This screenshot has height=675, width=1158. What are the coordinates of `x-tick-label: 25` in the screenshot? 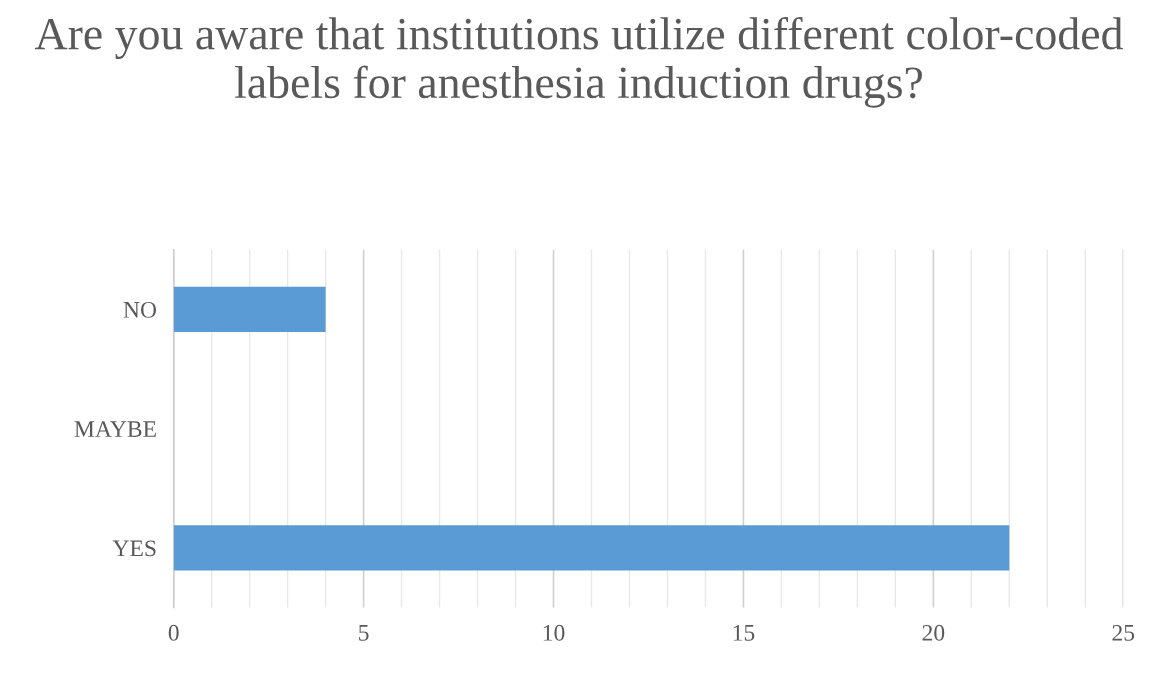 It's located at (1123, 632).